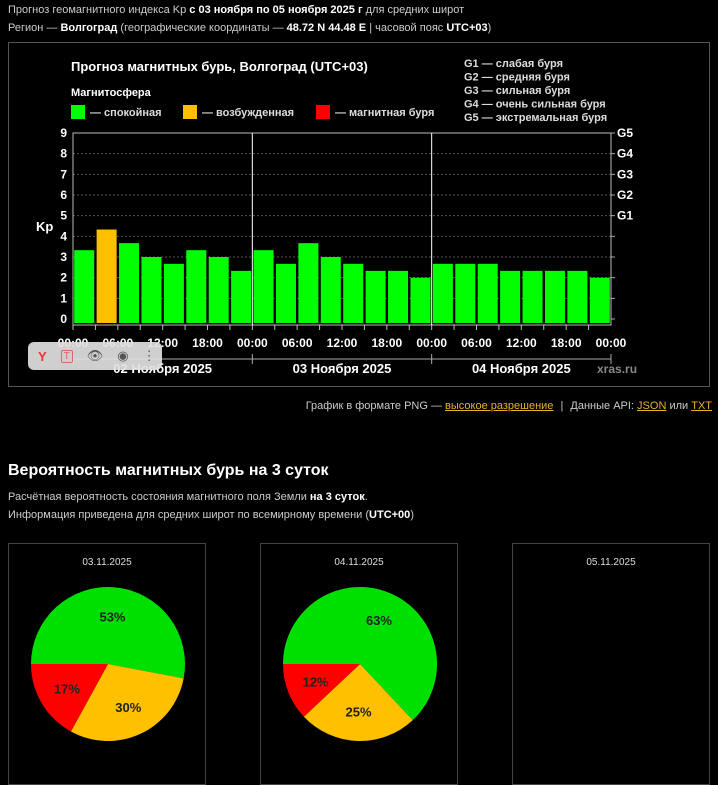 The image size is (718, 785). Describe the element at coordinates (535, 118) in the screenshot. I see `g-legend-item: G5 — экстремальная буря` at that location.